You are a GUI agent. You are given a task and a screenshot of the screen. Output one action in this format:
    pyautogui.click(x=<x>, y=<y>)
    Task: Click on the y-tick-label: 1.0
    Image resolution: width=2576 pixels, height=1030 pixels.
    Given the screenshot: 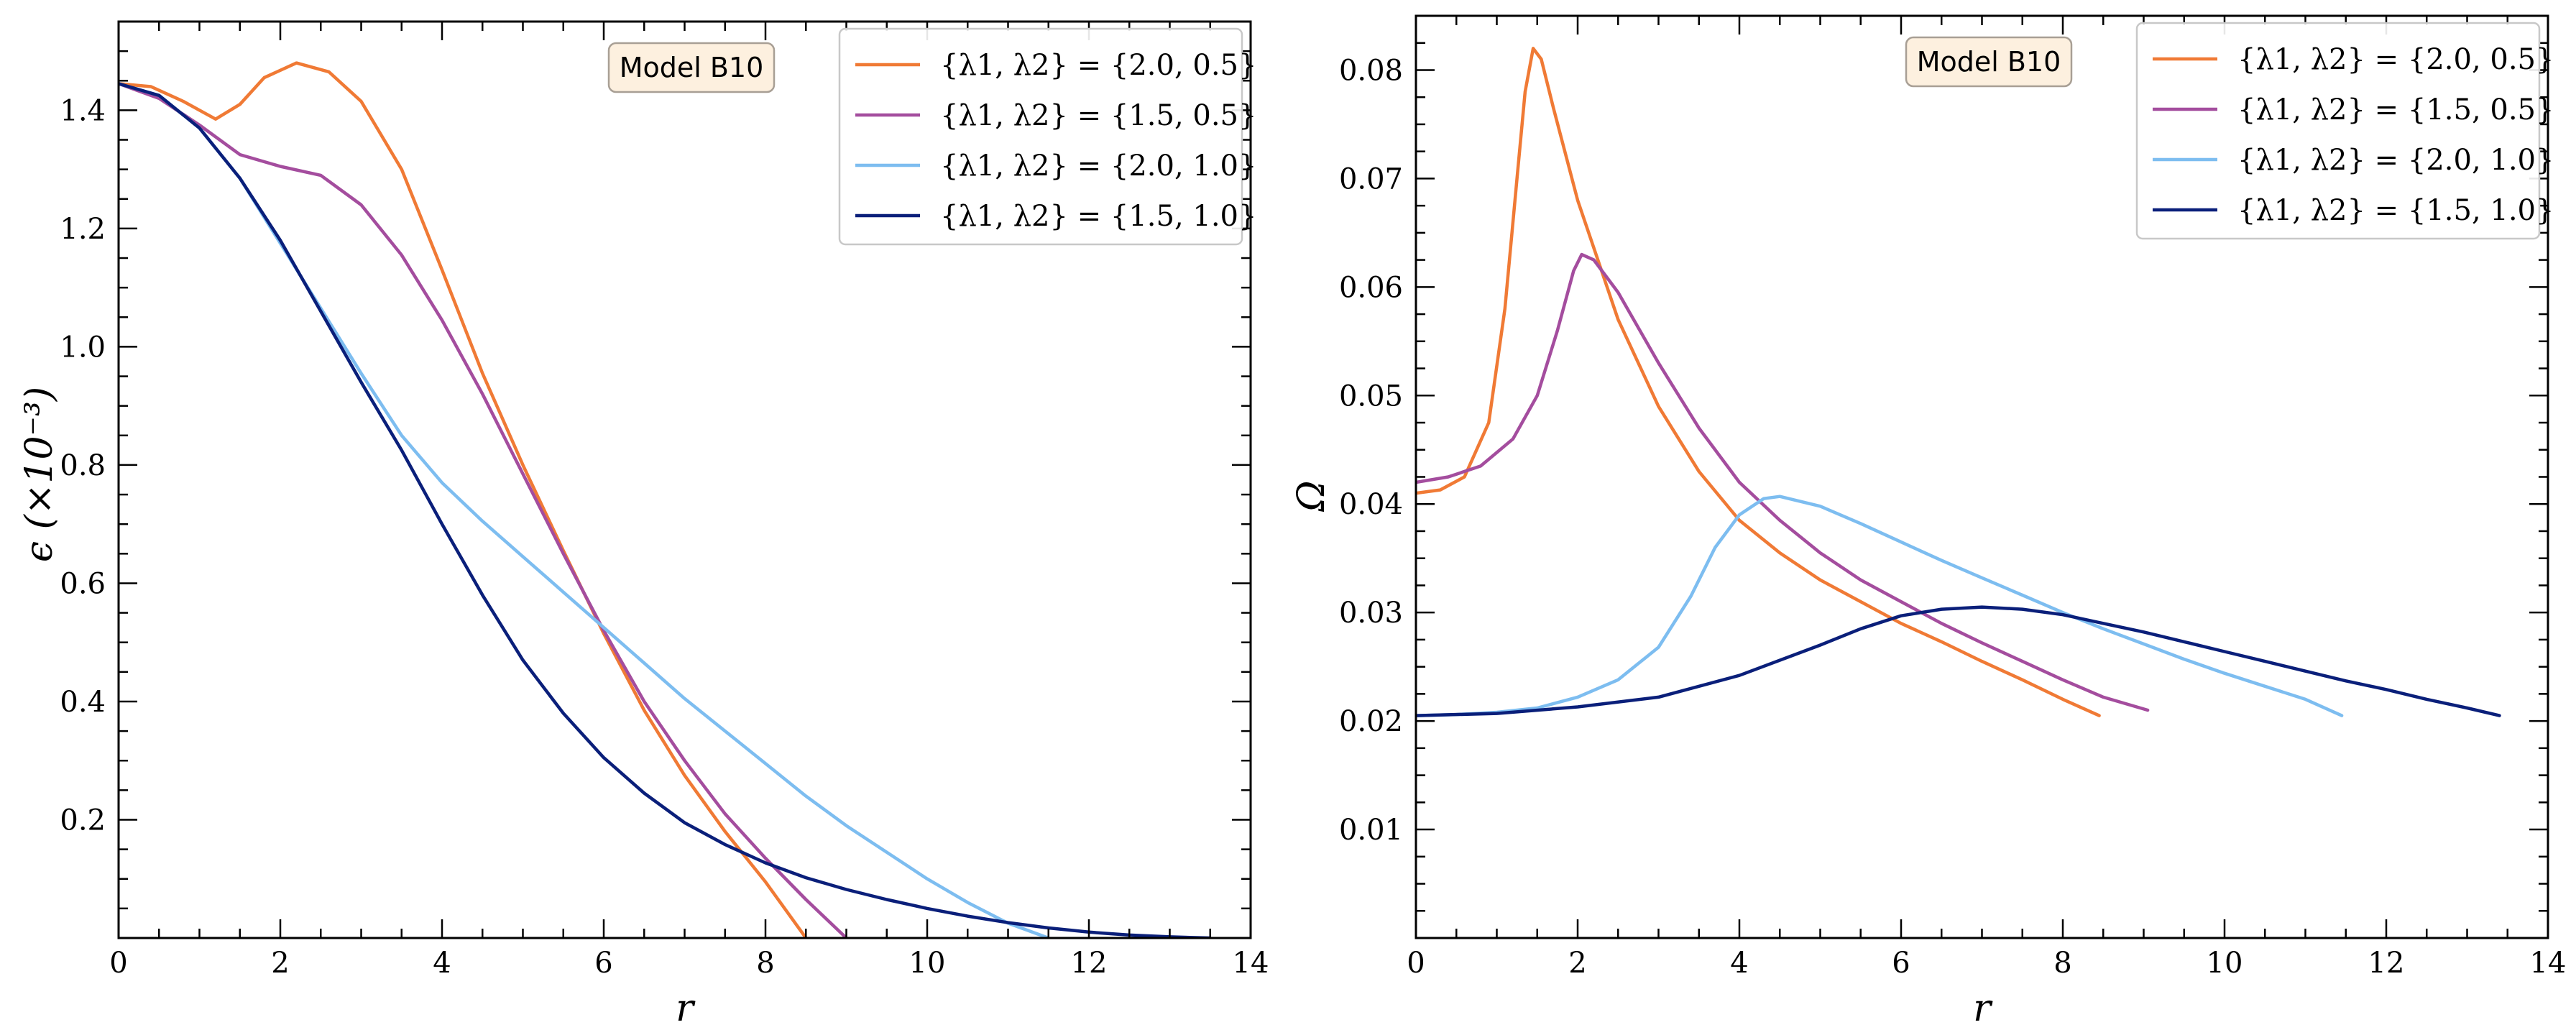 What is the action you would take?
    pyautogui.click(x=83, y=347)
    